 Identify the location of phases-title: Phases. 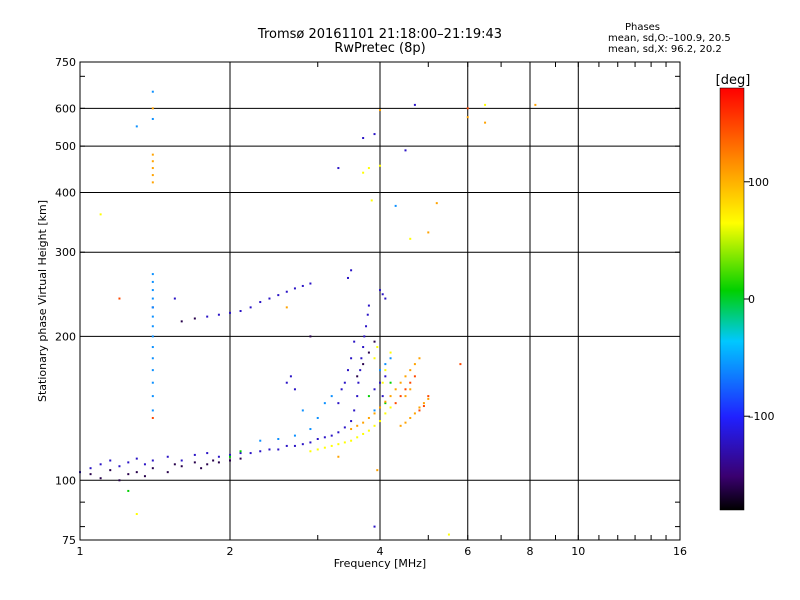
(642, 27).